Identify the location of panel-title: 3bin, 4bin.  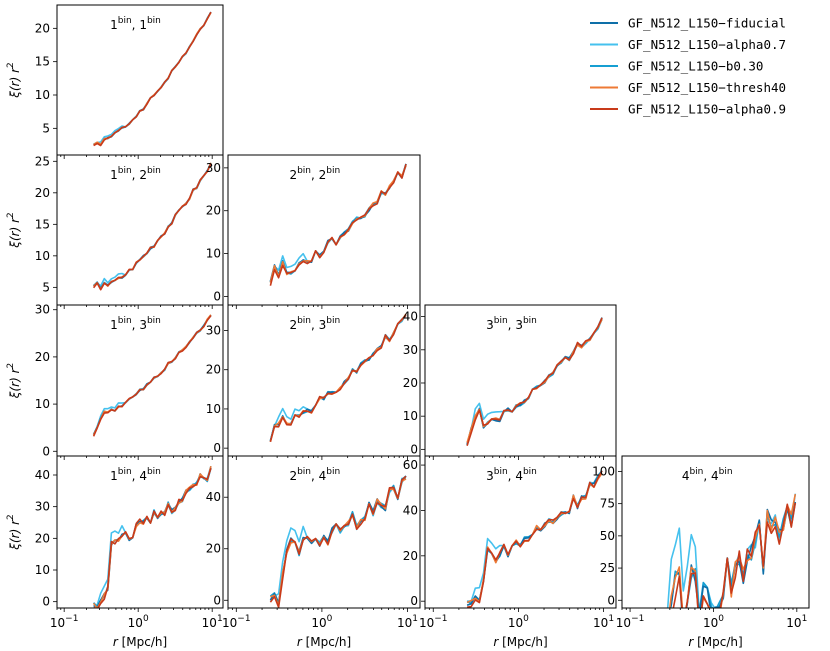
(511, 475).